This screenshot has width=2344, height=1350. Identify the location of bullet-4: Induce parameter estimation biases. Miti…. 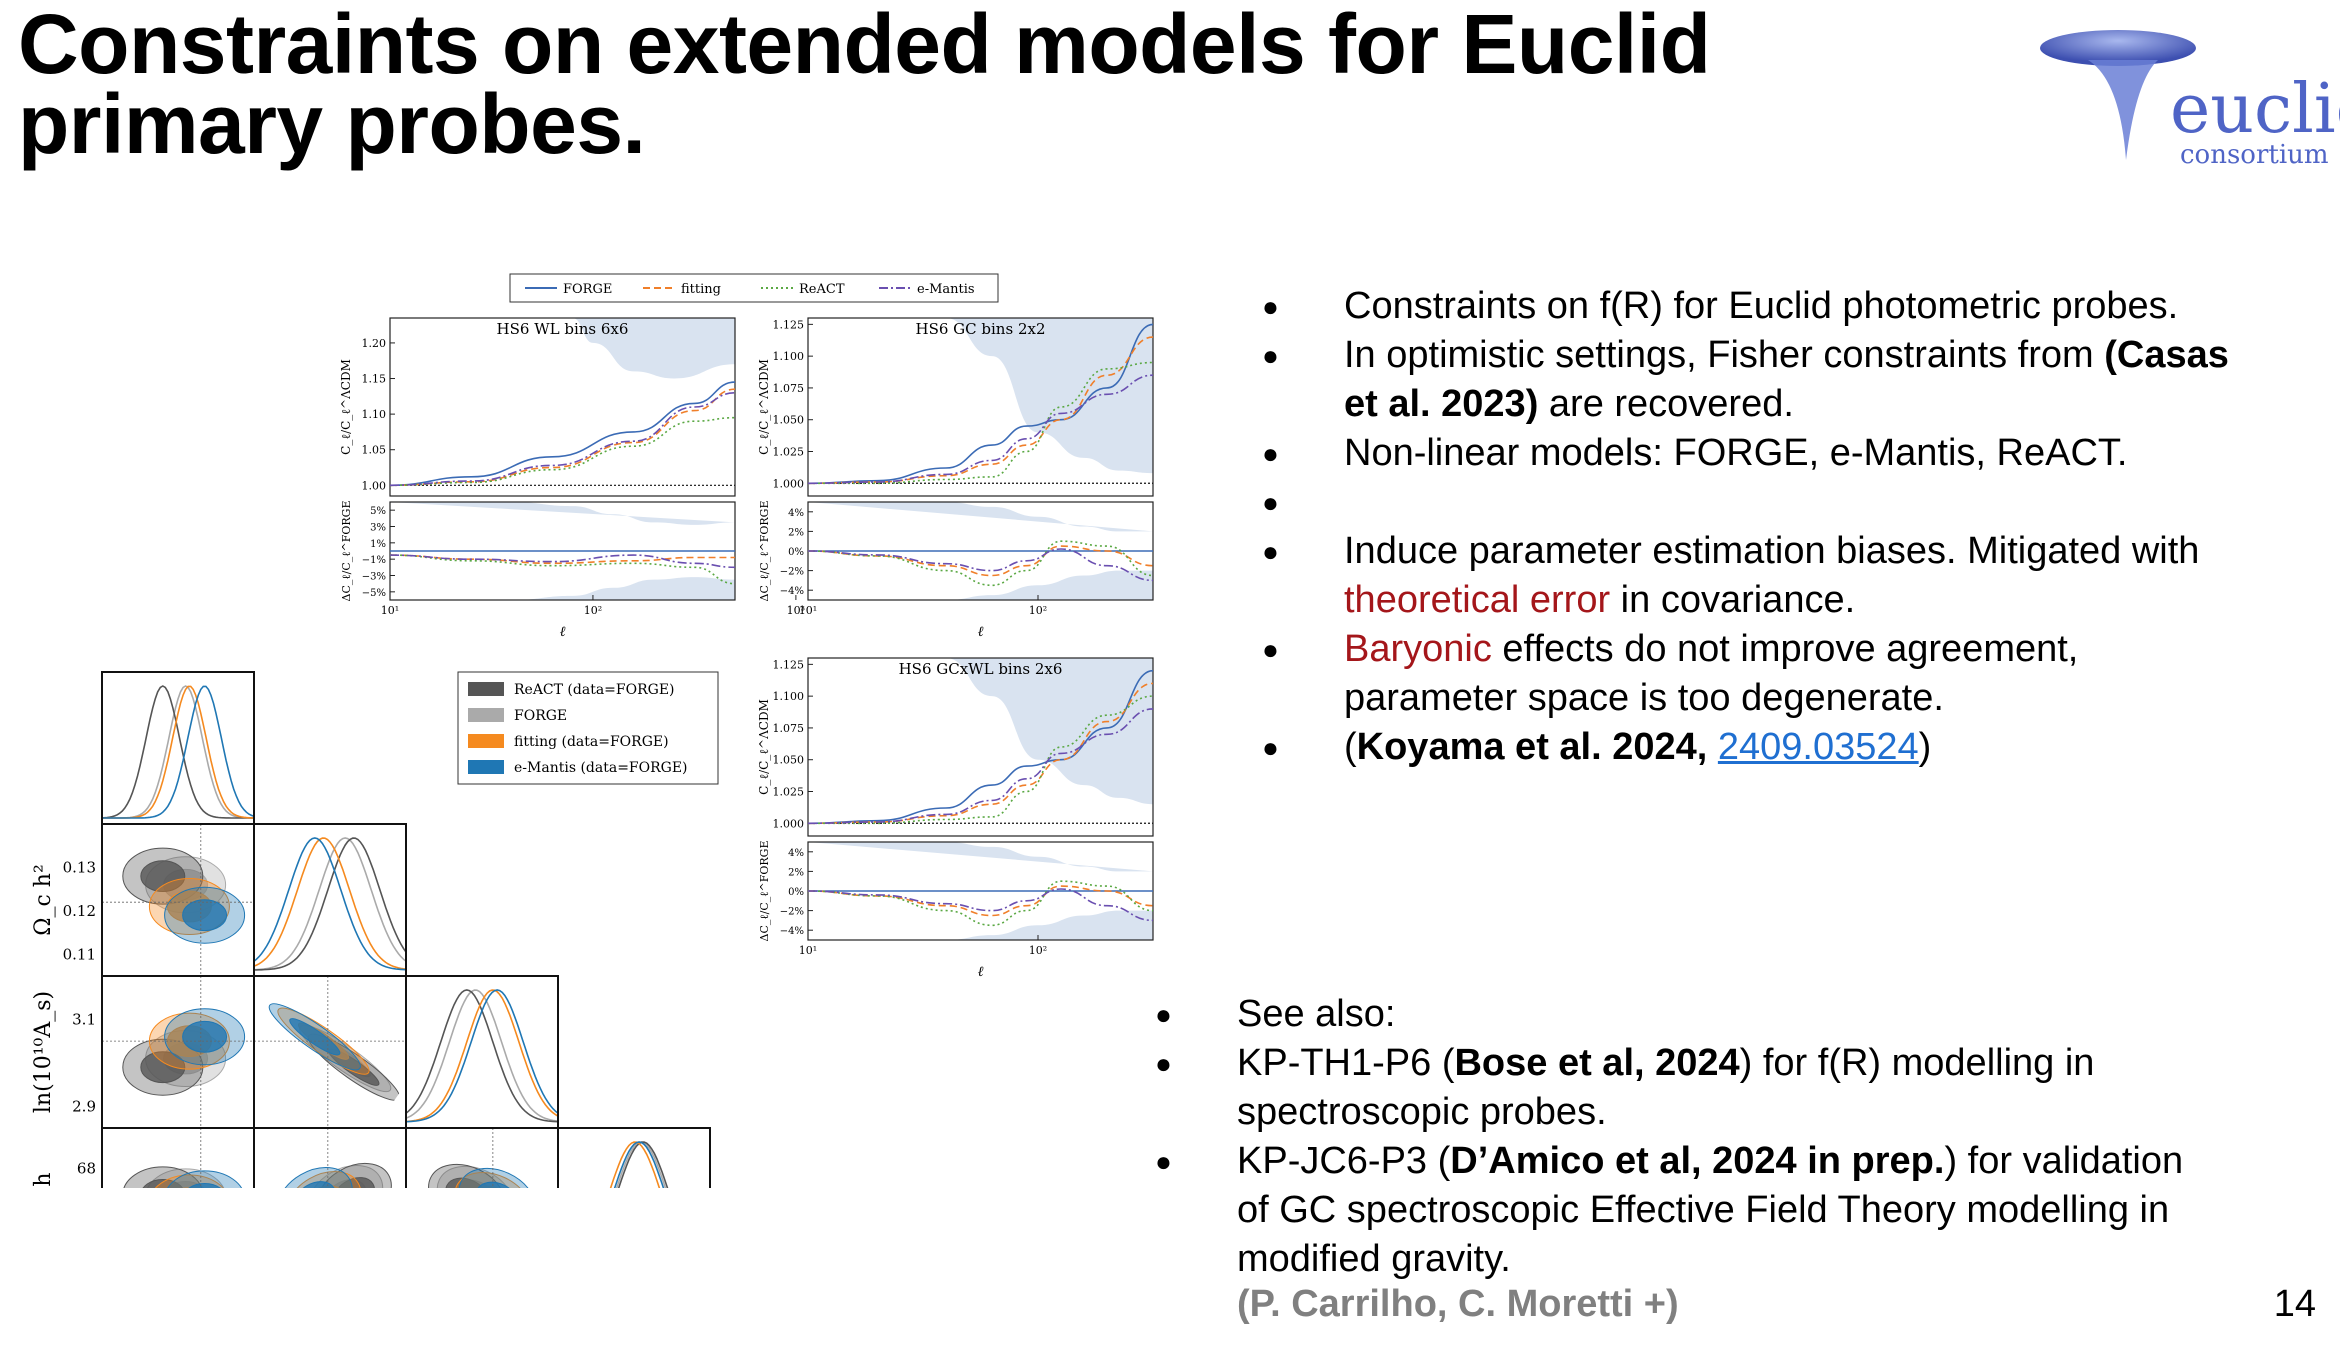
(1762, 576).